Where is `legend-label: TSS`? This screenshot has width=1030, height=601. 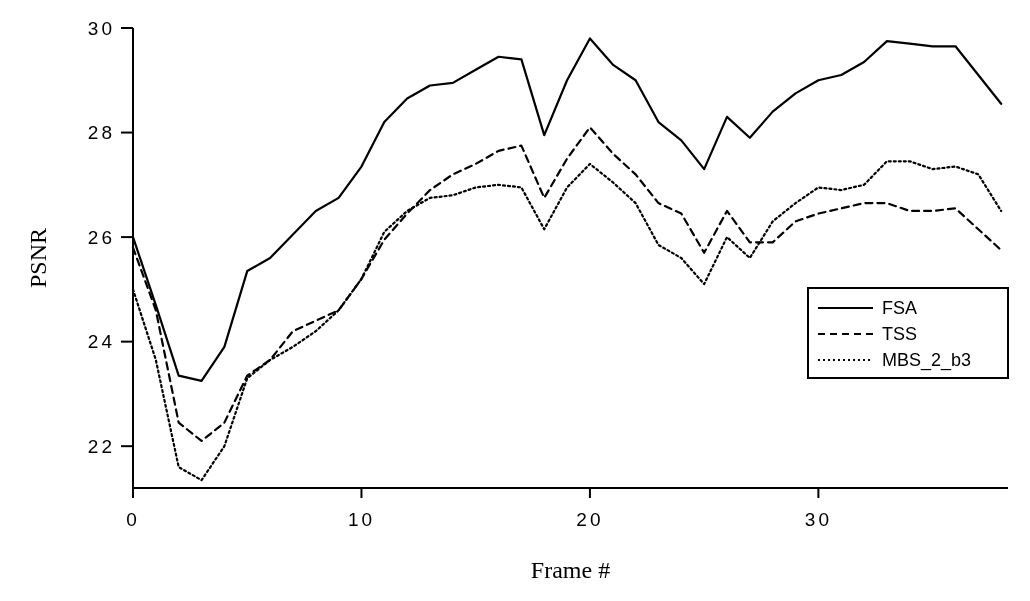 legend-label: TSS is located at coordinates (900, 334).